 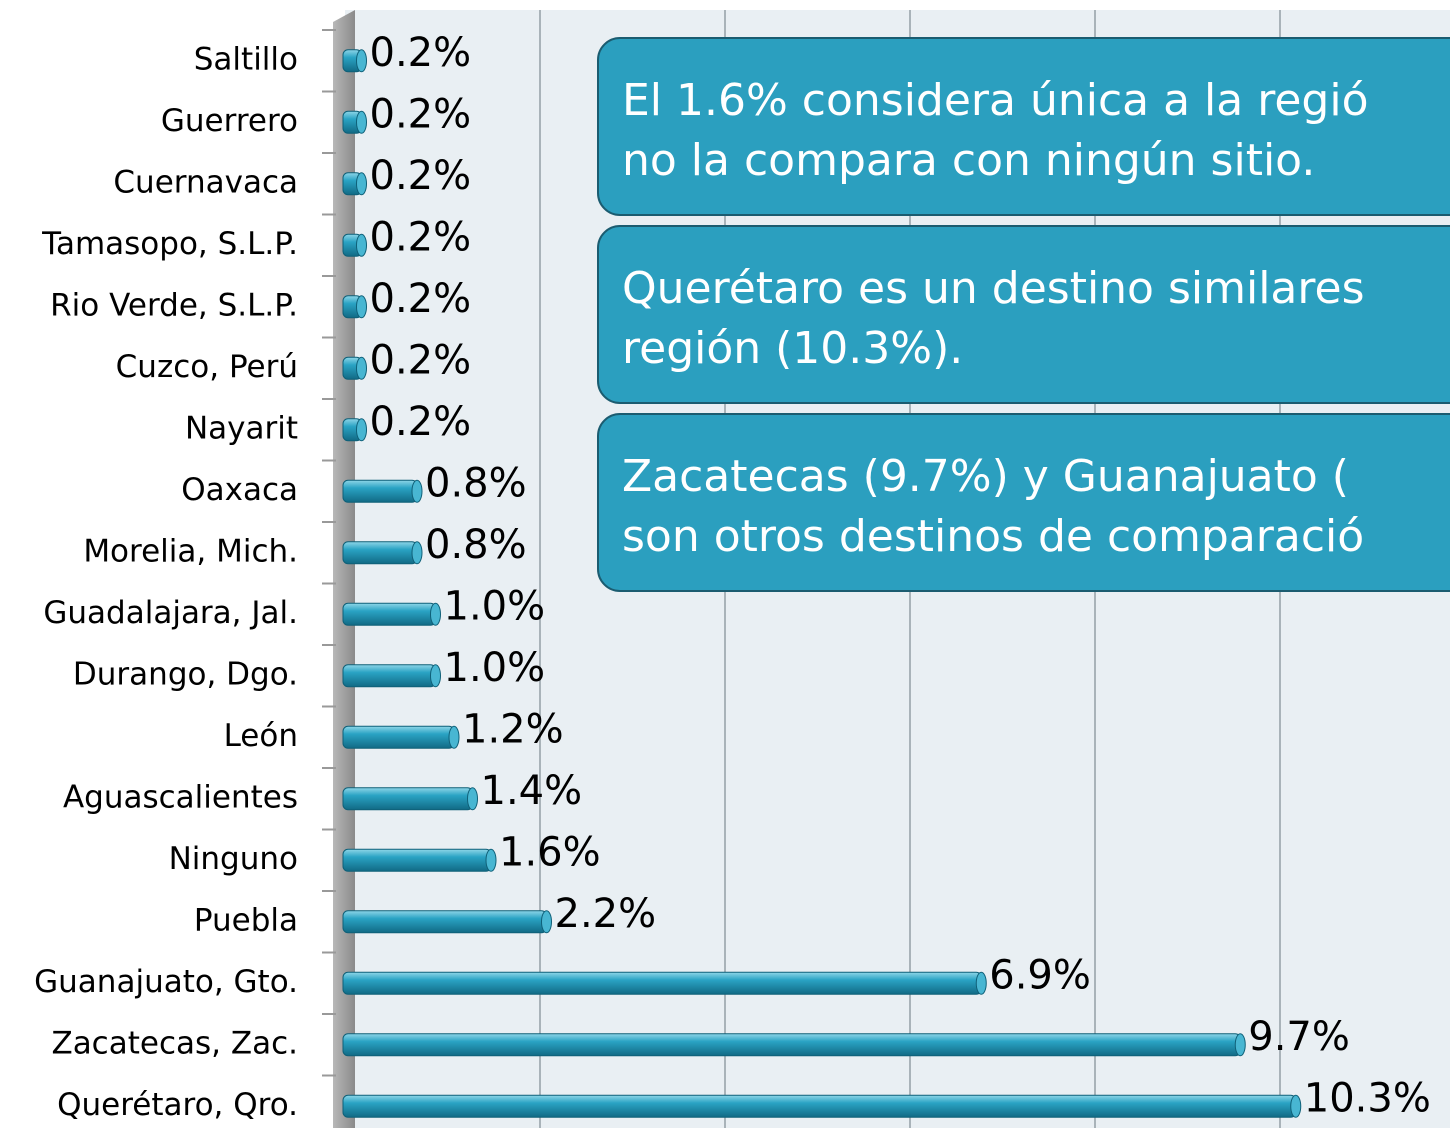 I want to click on y-tick-label: Tamasopo, S.L.P., so click(x=169, y=244).